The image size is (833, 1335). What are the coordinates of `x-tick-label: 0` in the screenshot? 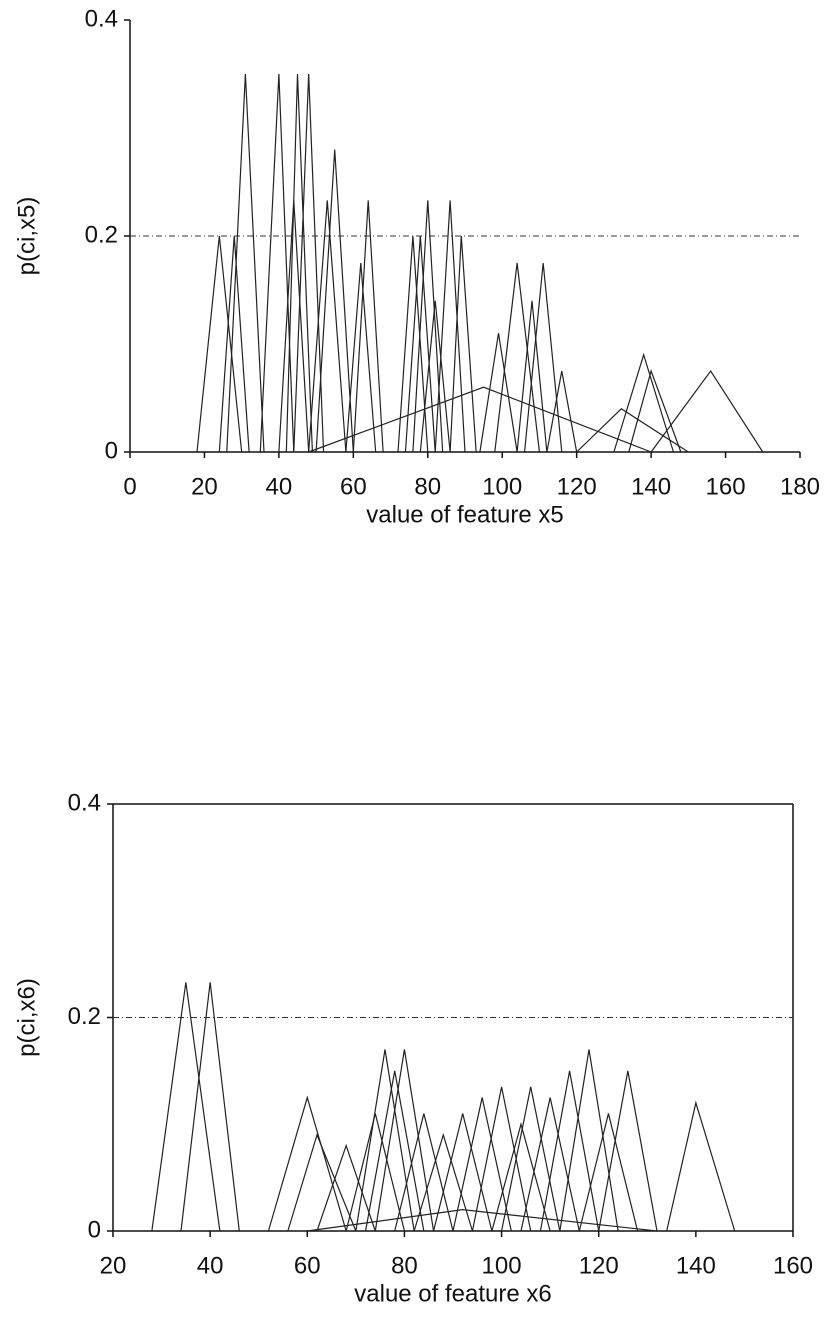 It's located at (129, 486).